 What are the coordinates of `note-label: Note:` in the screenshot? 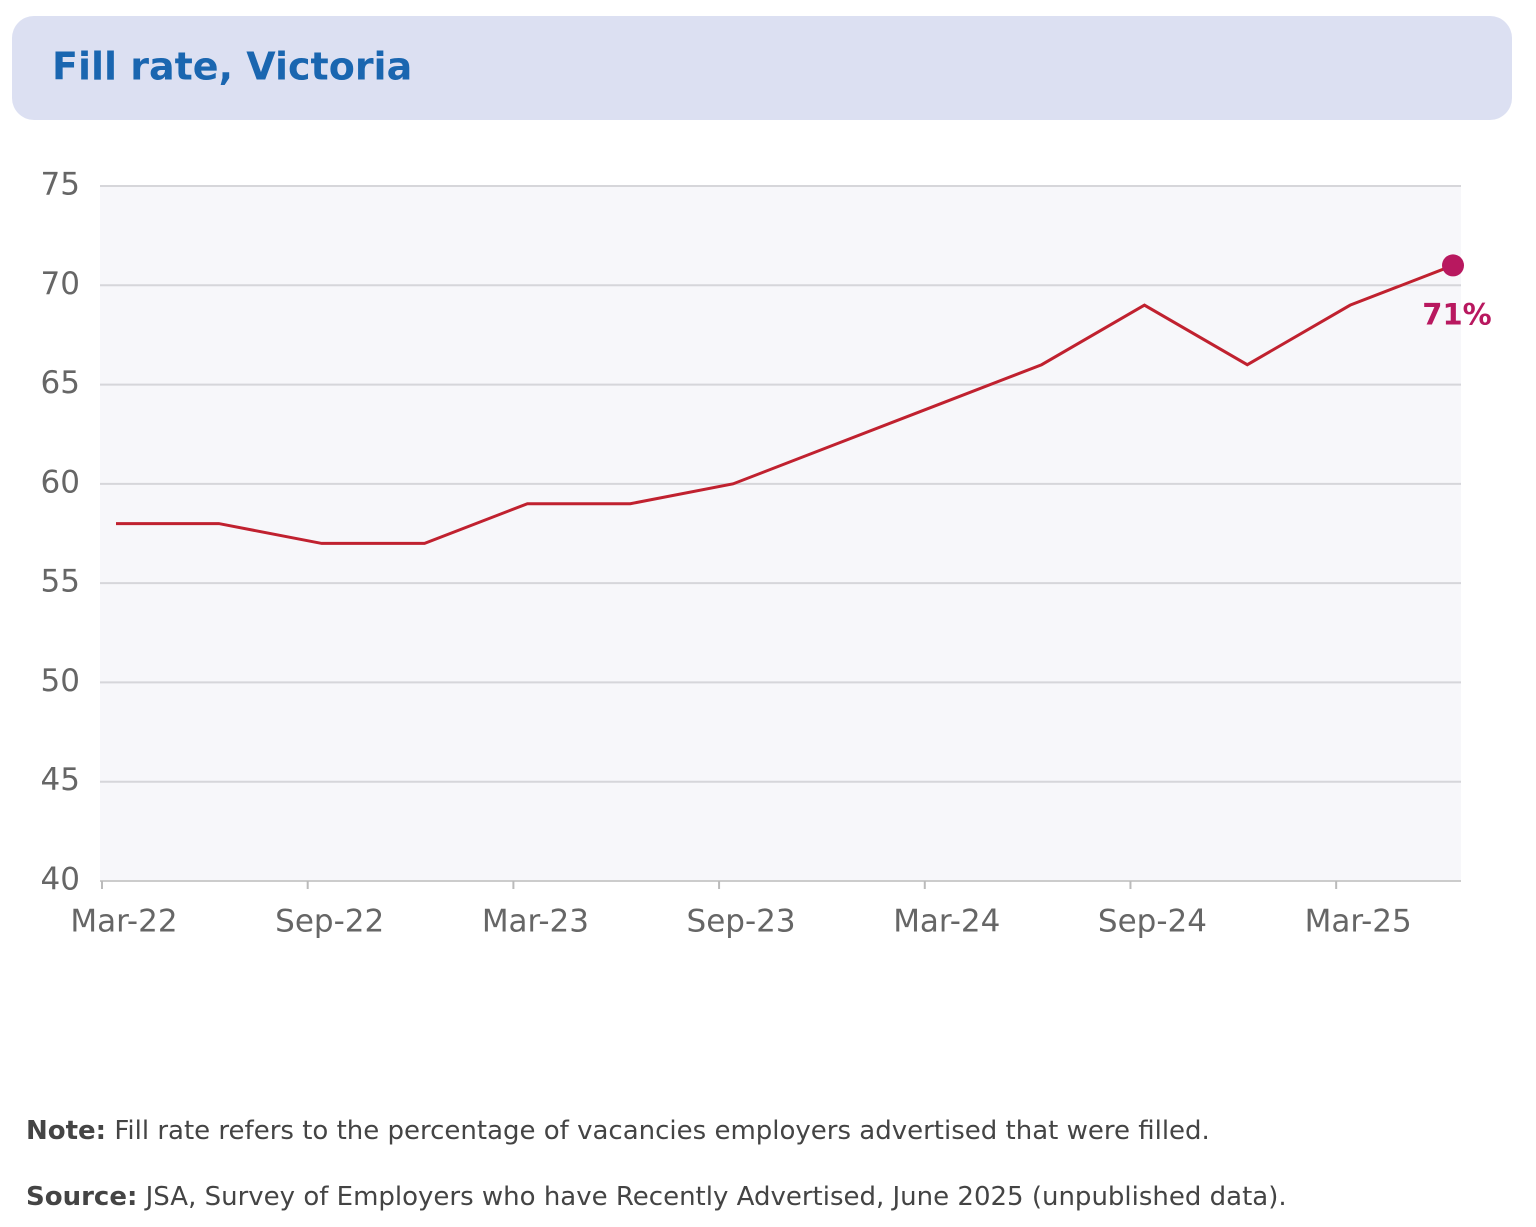 It's located at (66, 1131).